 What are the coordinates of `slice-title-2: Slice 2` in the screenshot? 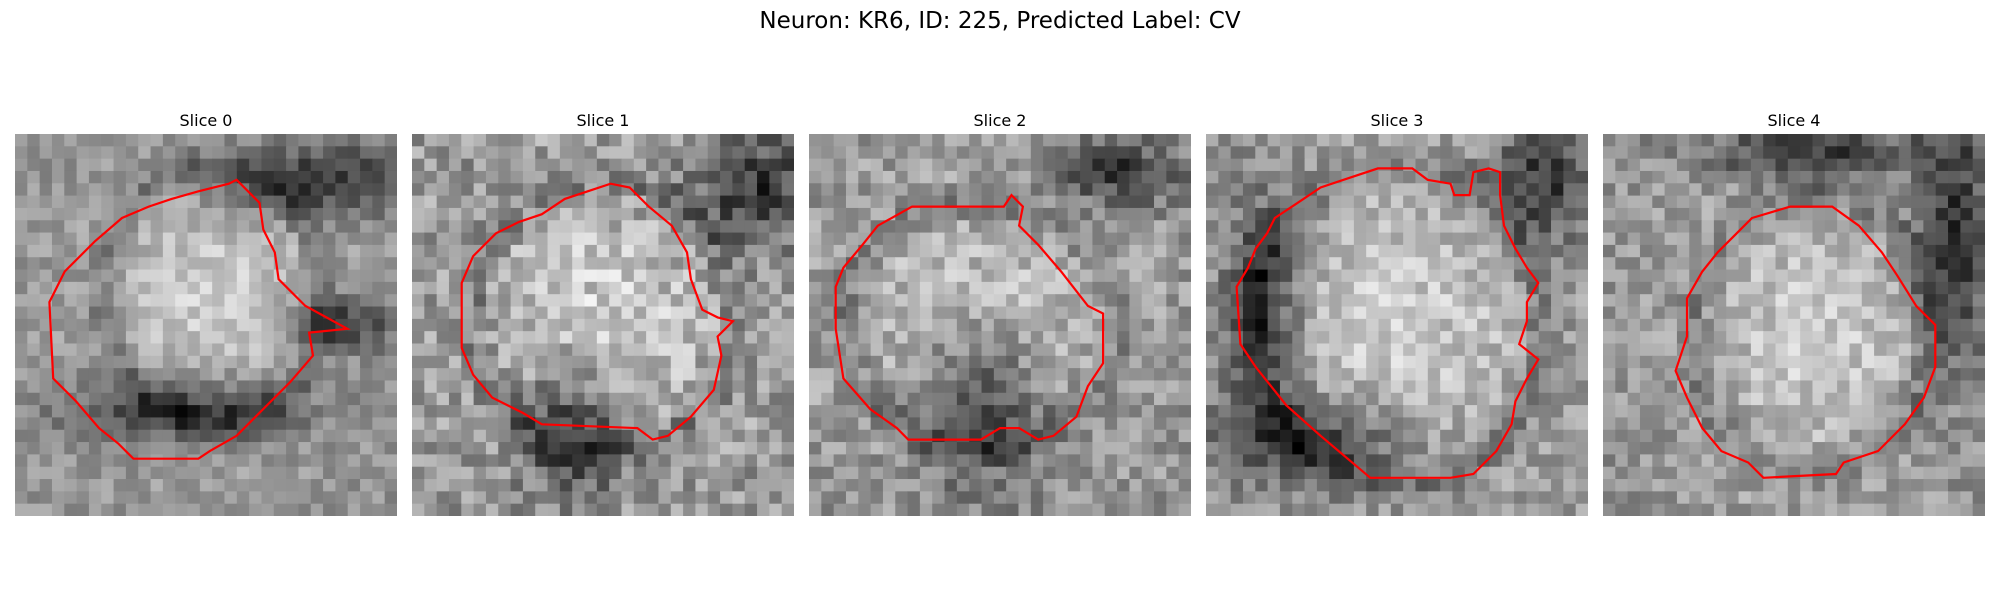 It's located at (1000, 120).